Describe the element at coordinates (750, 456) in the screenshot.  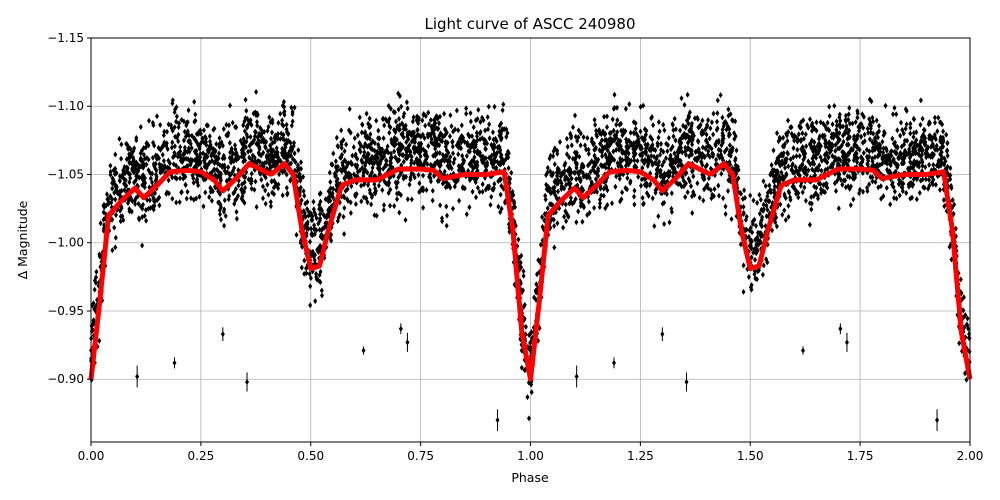
I see `x-tick-label: 1.50` at that location.